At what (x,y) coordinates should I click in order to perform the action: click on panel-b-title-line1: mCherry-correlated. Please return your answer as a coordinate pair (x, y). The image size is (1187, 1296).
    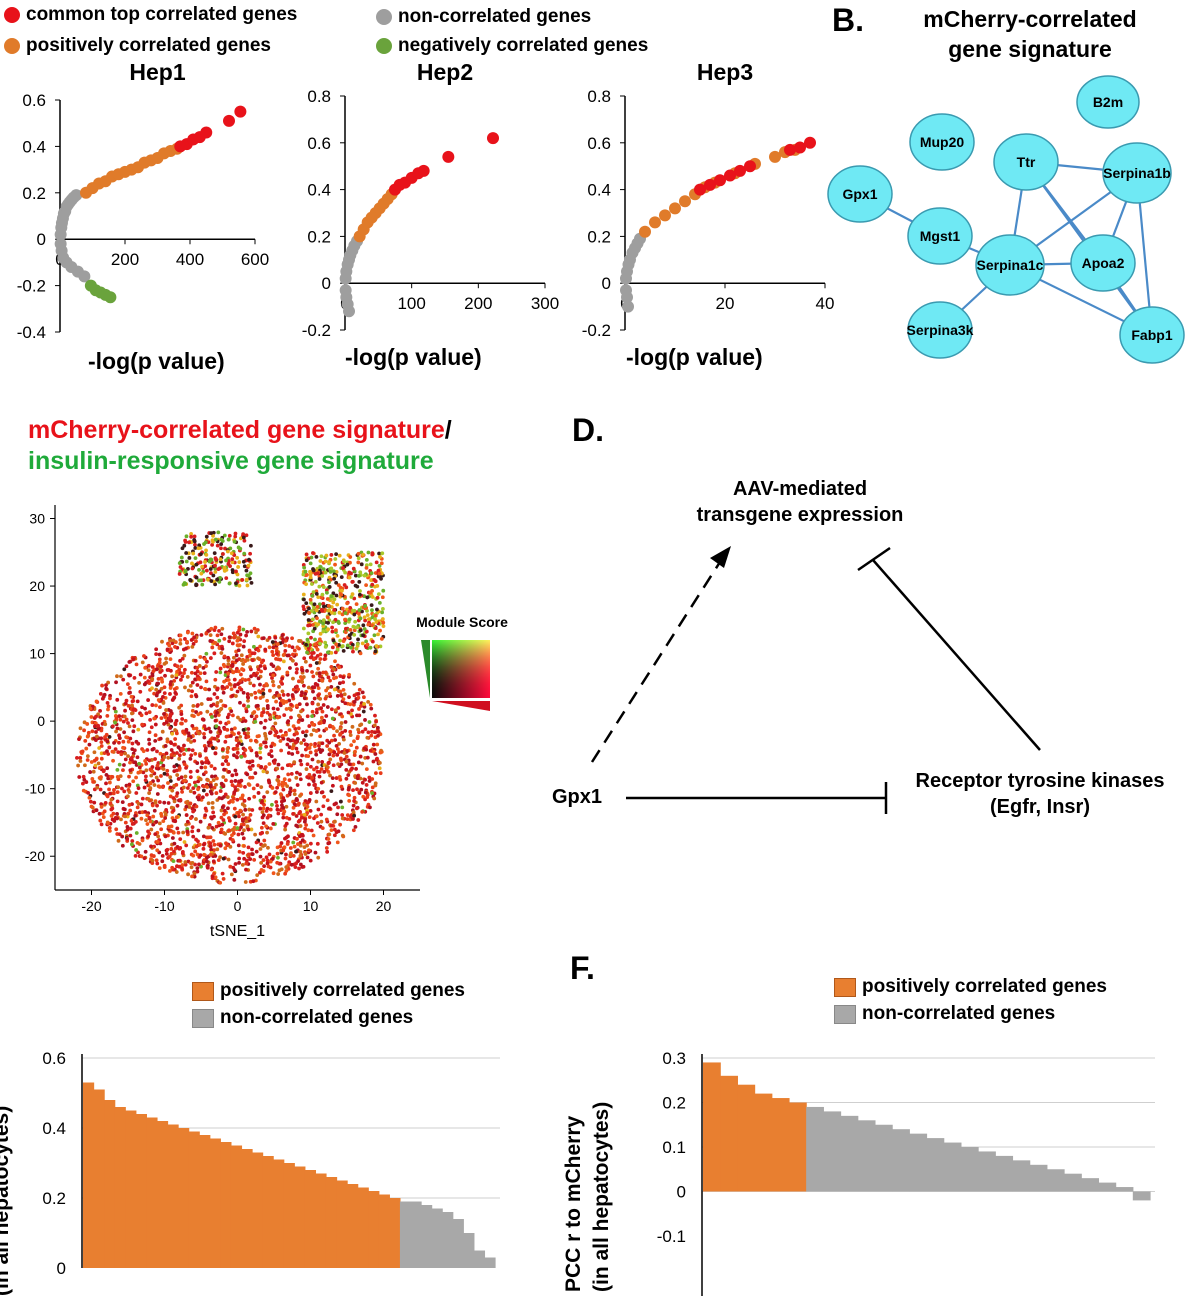
    Looking at the image, I should click on (1030, 19).